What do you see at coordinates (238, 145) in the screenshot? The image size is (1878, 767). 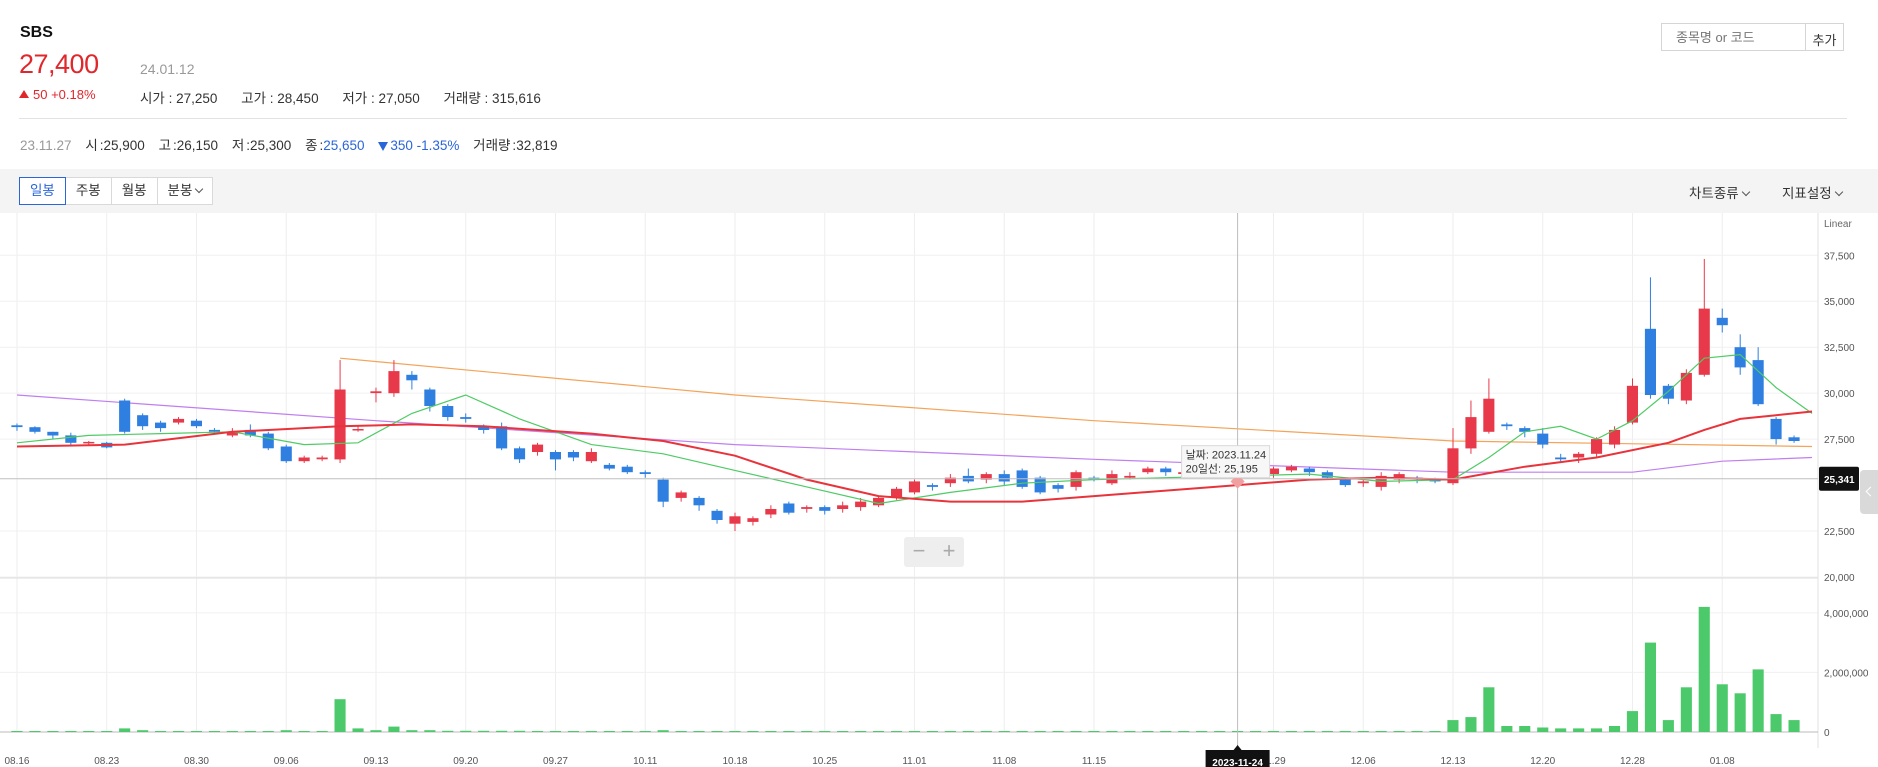 I see `hover-low-label: 저` at bounding box center [238, 145].